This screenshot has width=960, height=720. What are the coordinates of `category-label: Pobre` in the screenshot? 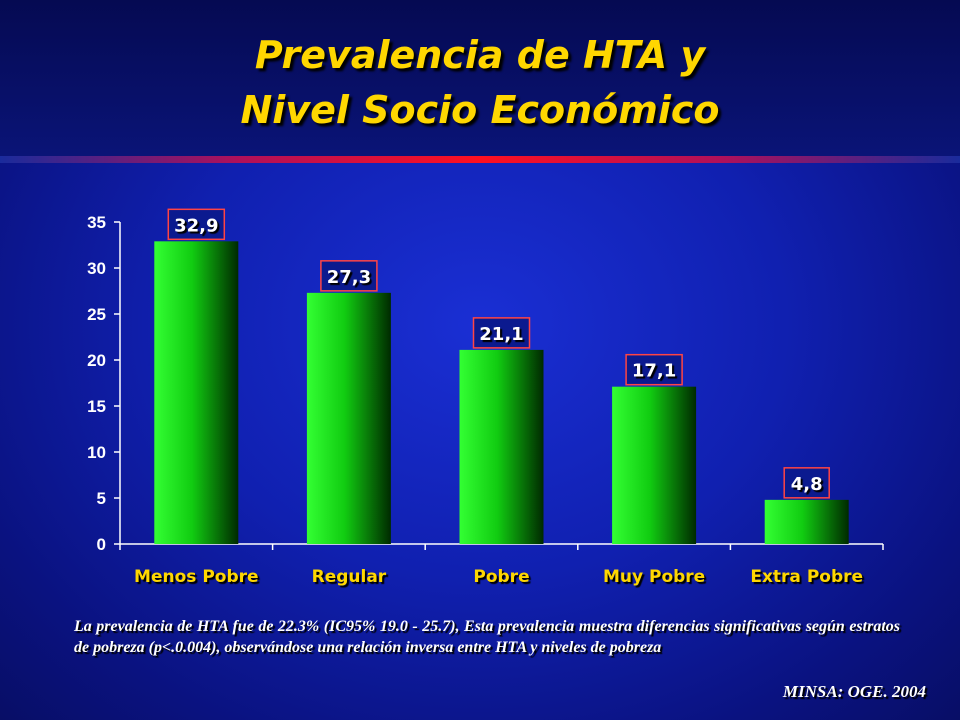 It's located at (501, 577).